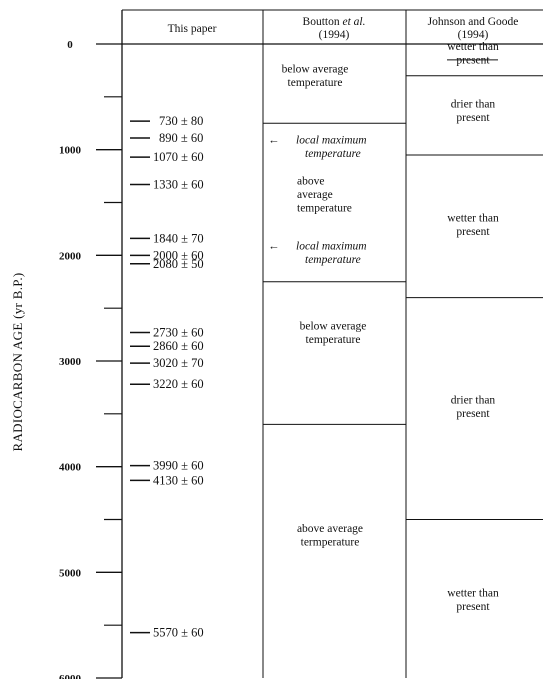 Image resolution: width=543 pixels, height=679 pixels. I want to click on date-label: 1070 ± 60, so click(178, 157).